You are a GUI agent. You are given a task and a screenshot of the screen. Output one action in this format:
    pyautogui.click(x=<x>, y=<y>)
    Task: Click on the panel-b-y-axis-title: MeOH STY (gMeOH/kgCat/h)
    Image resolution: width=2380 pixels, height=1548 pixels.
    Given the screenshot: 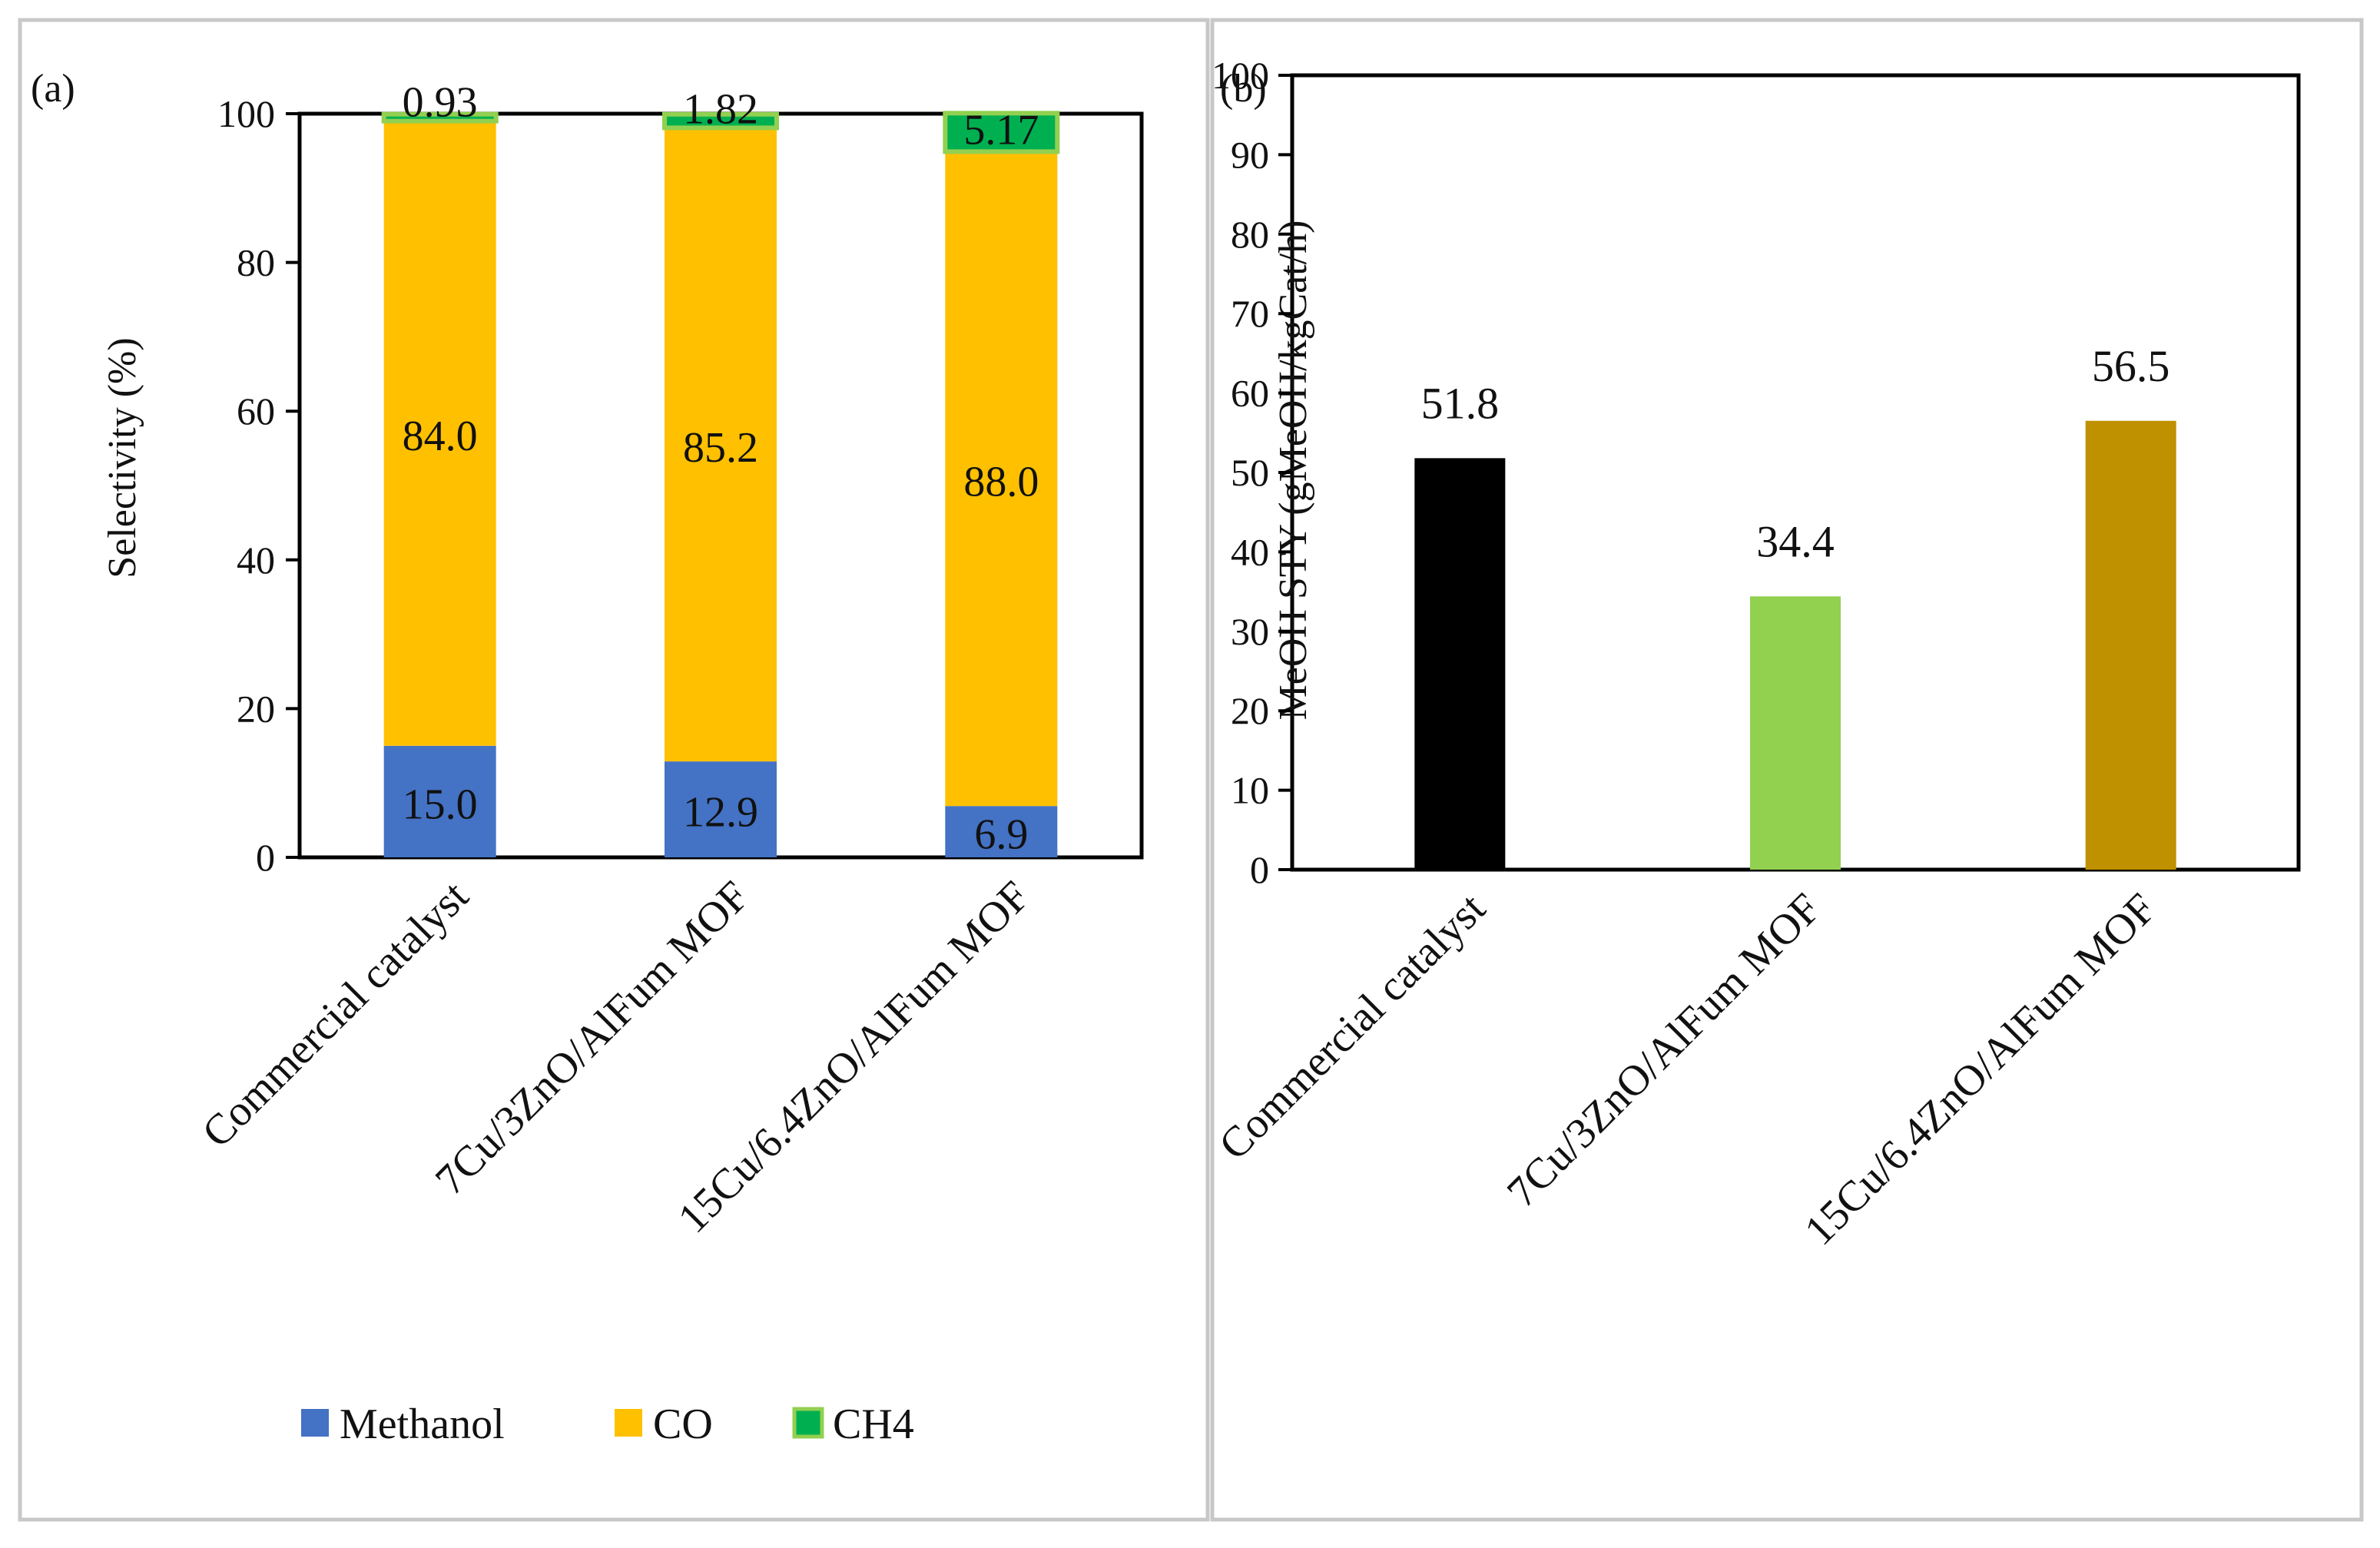 What is the action you would take?
    pyautogui.click(x=1293, y=470)
    